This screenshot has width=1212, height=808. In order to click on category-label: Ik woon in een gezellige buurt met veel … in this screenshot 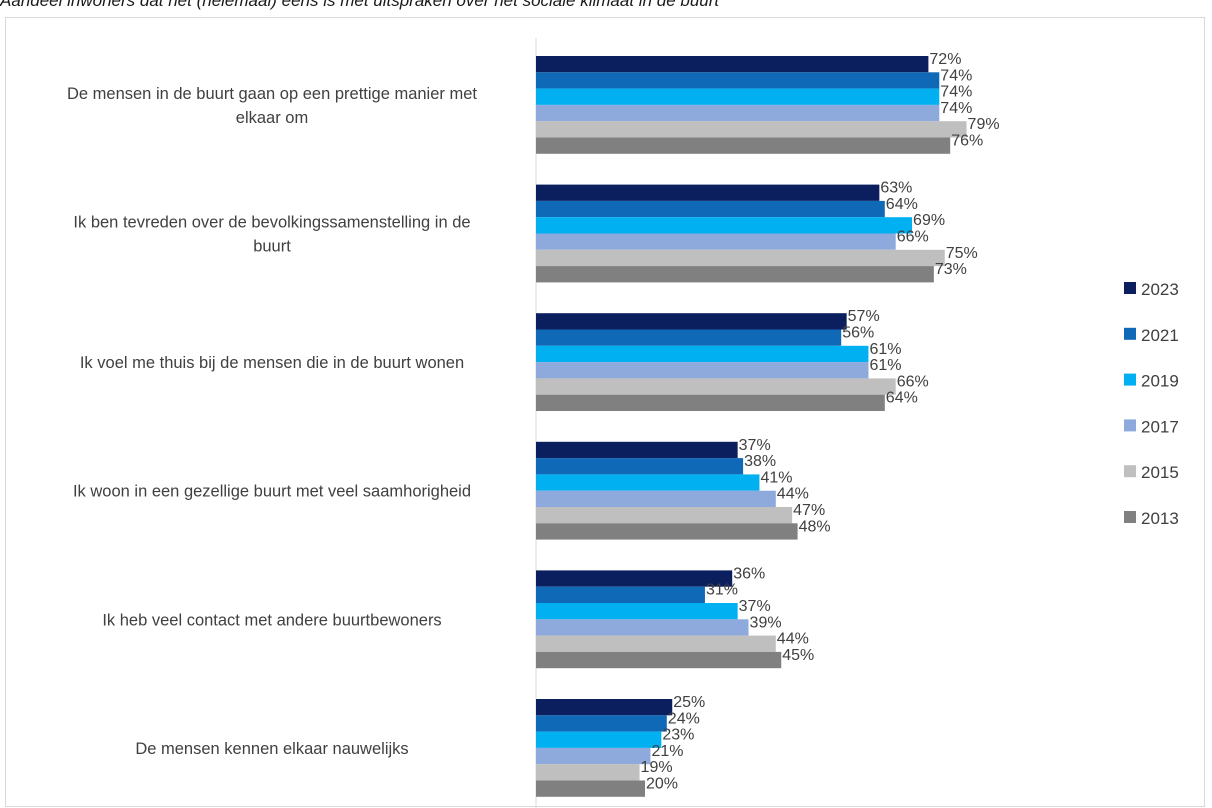, I will do `click(272, 492)`.